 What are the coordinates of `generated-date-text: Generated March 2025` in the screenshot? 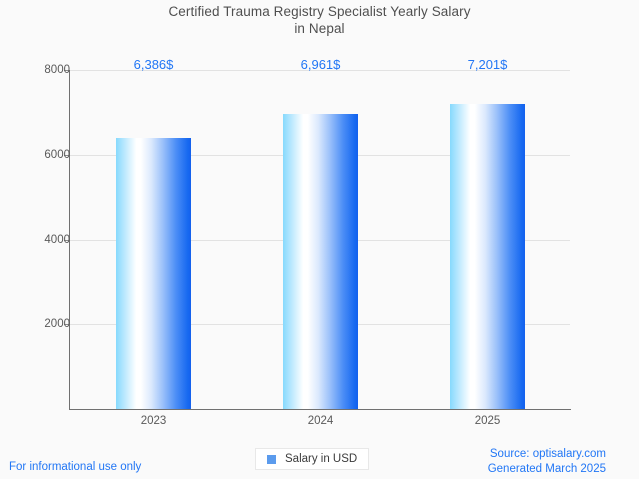 It's located at (546, 468).